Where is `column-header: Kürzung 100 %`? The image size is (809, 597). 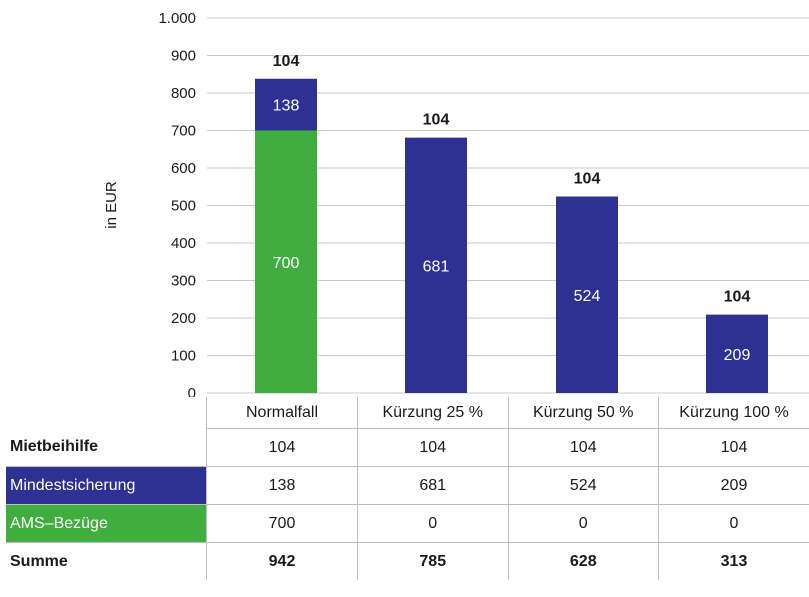
column-header: Kürzung 100 % is located at coordinates (733, 413).